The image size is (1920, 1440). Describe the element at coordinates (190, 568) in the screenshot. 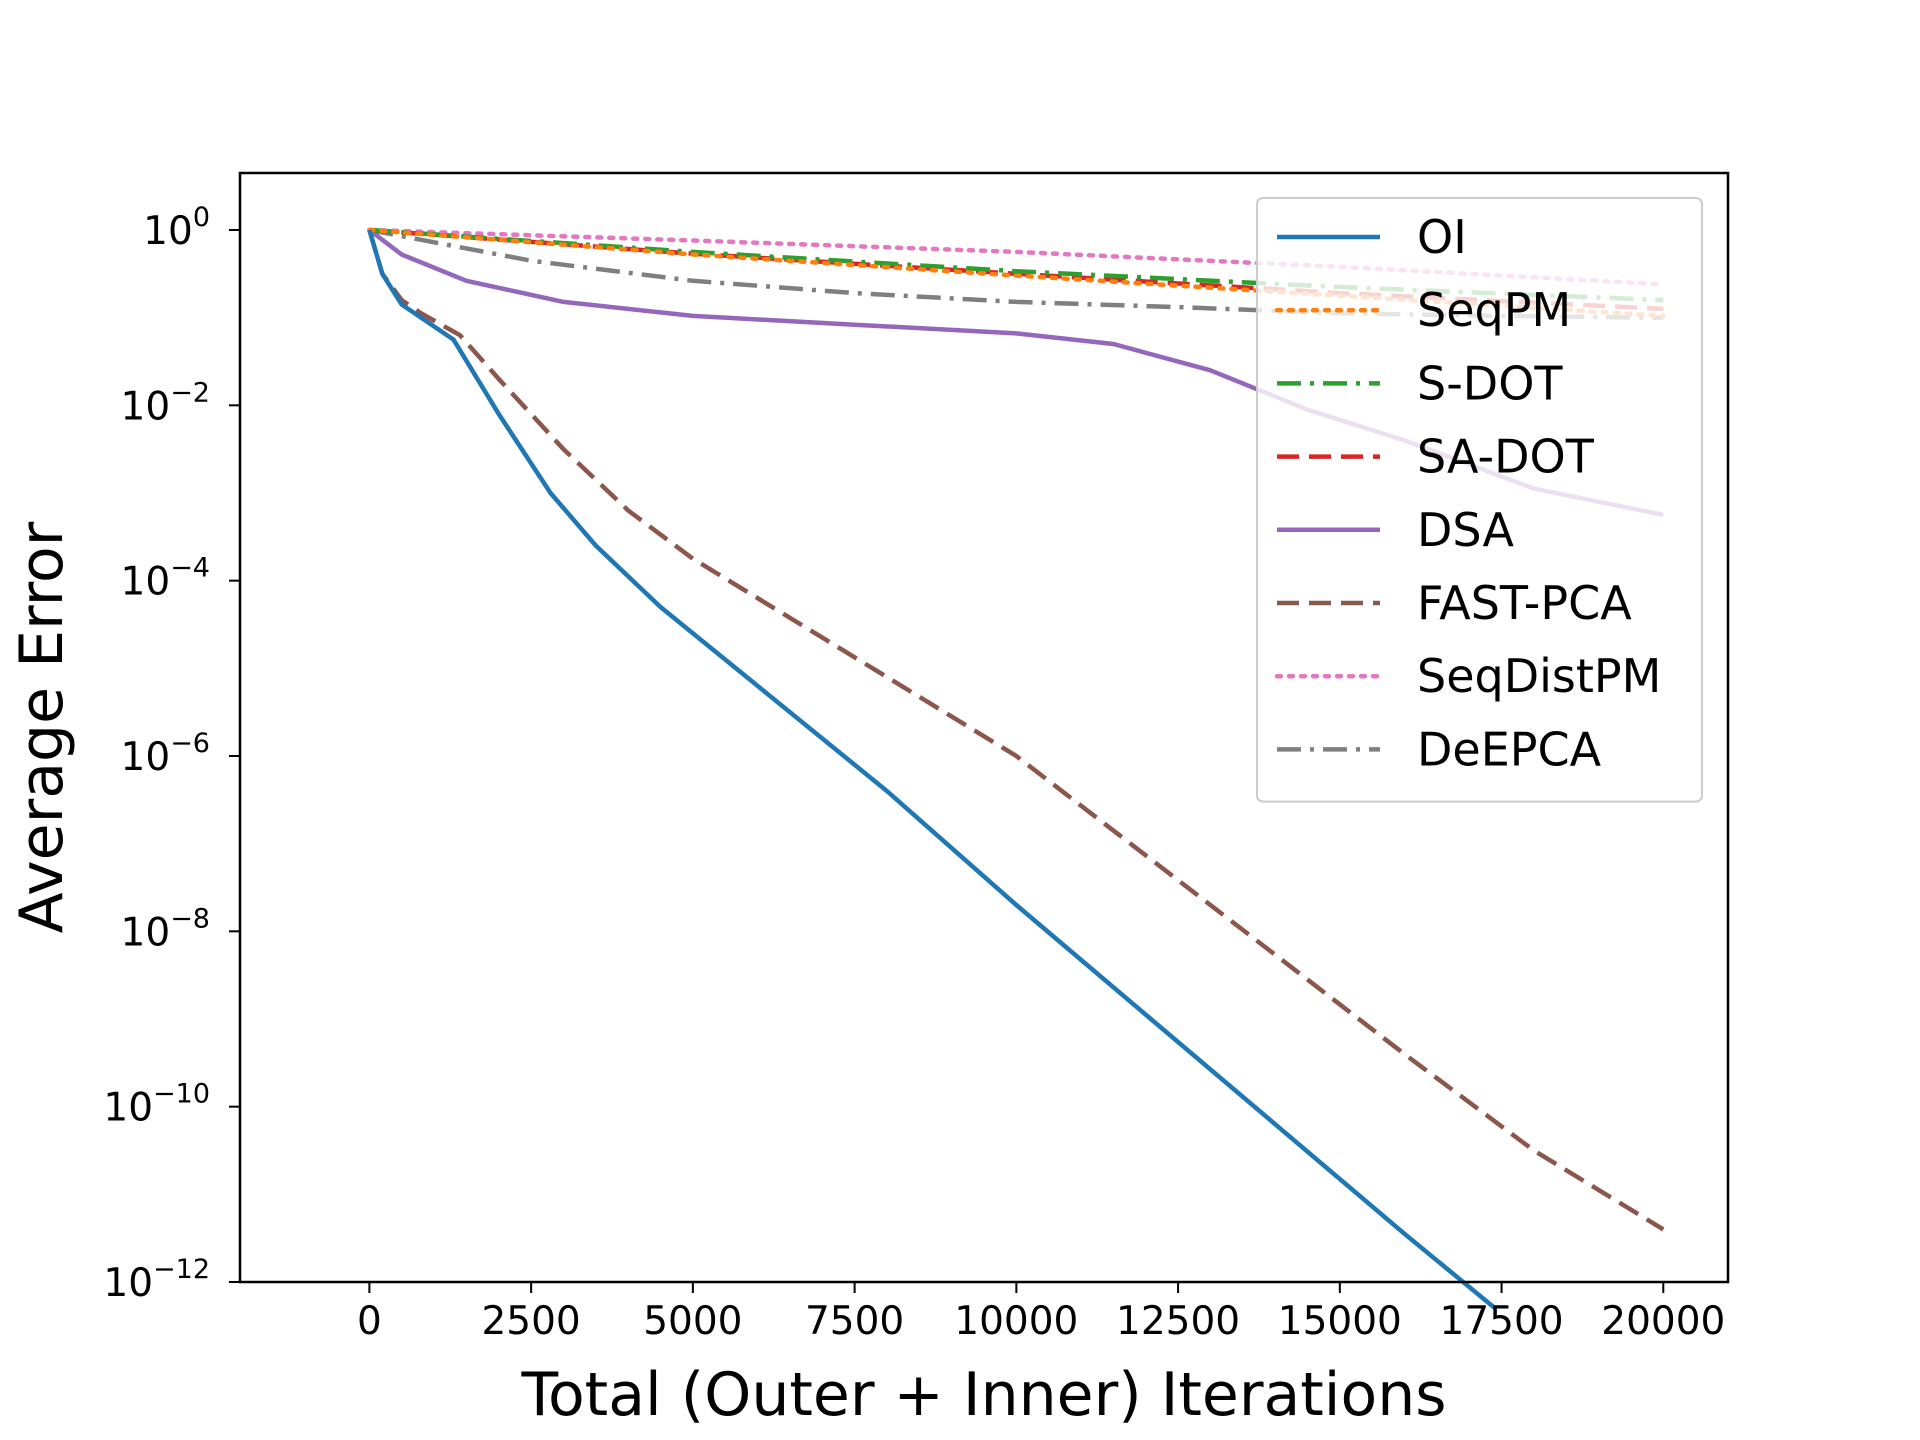

I see `y-tick-exponent: −4` at that location.